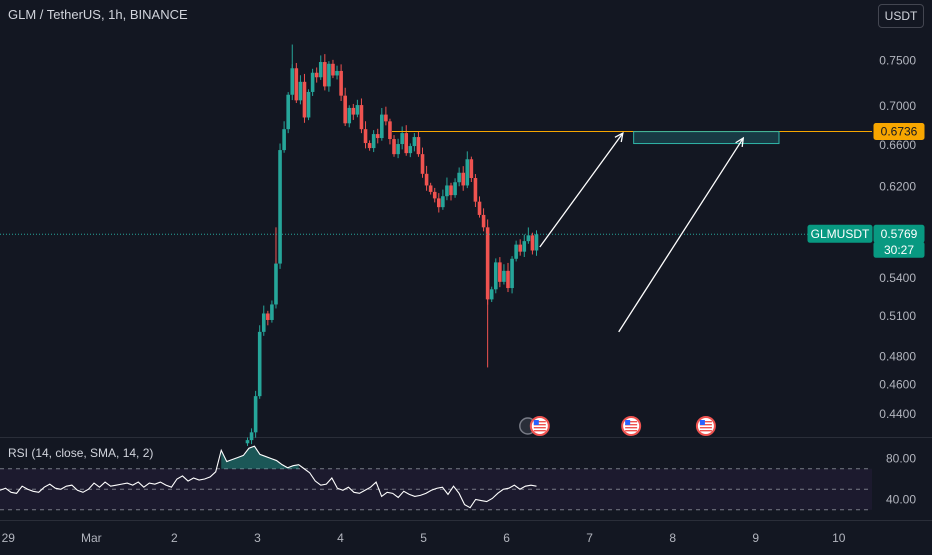  Describe the element at coordinates (98, 14) in the screenshot. I see `symbol-title: GLM / TetherUS, 1h, BINANCE` at that location.